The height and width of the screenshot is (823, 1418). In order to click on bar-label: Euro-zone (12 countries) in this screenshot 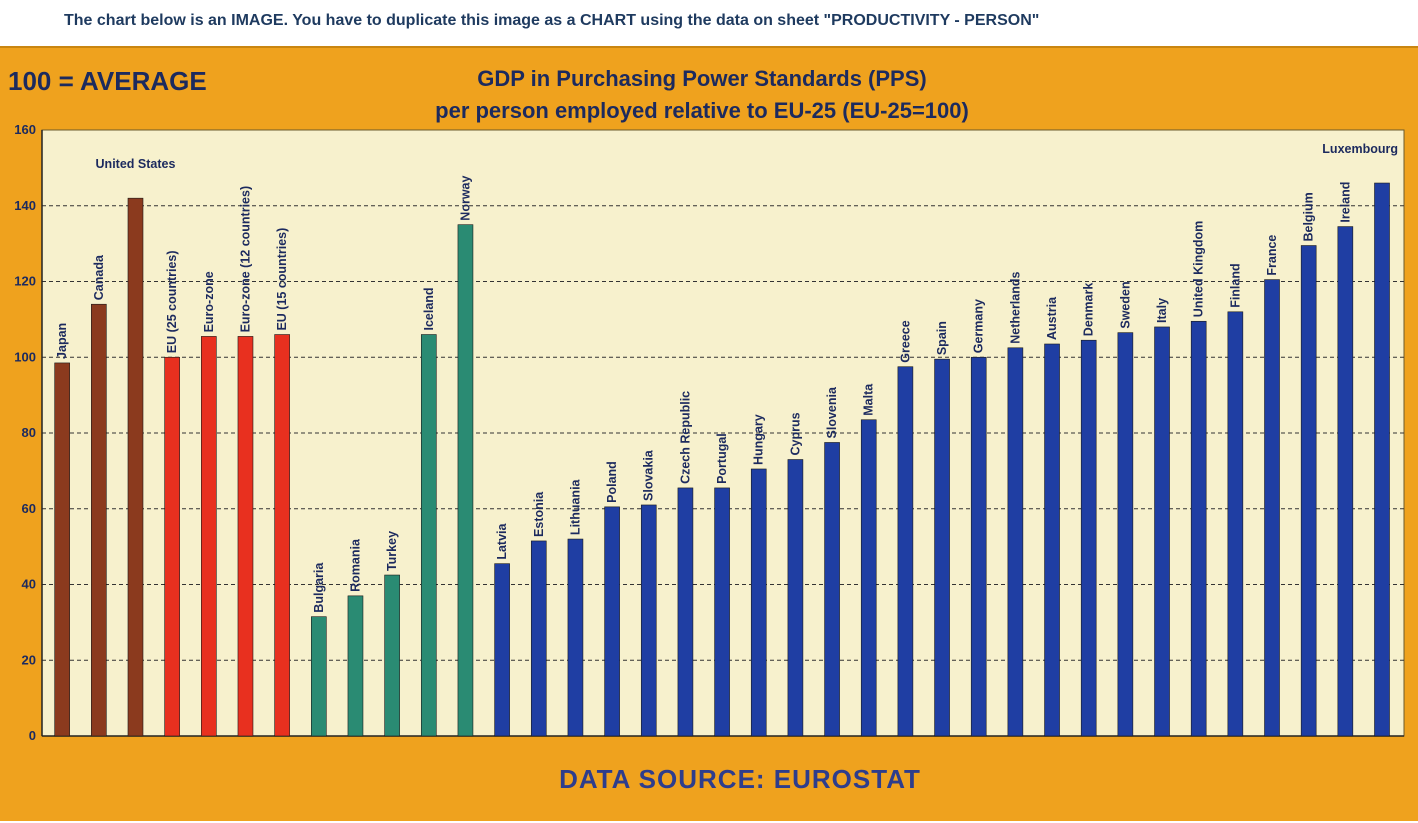, I will do `click(245, 259)`.